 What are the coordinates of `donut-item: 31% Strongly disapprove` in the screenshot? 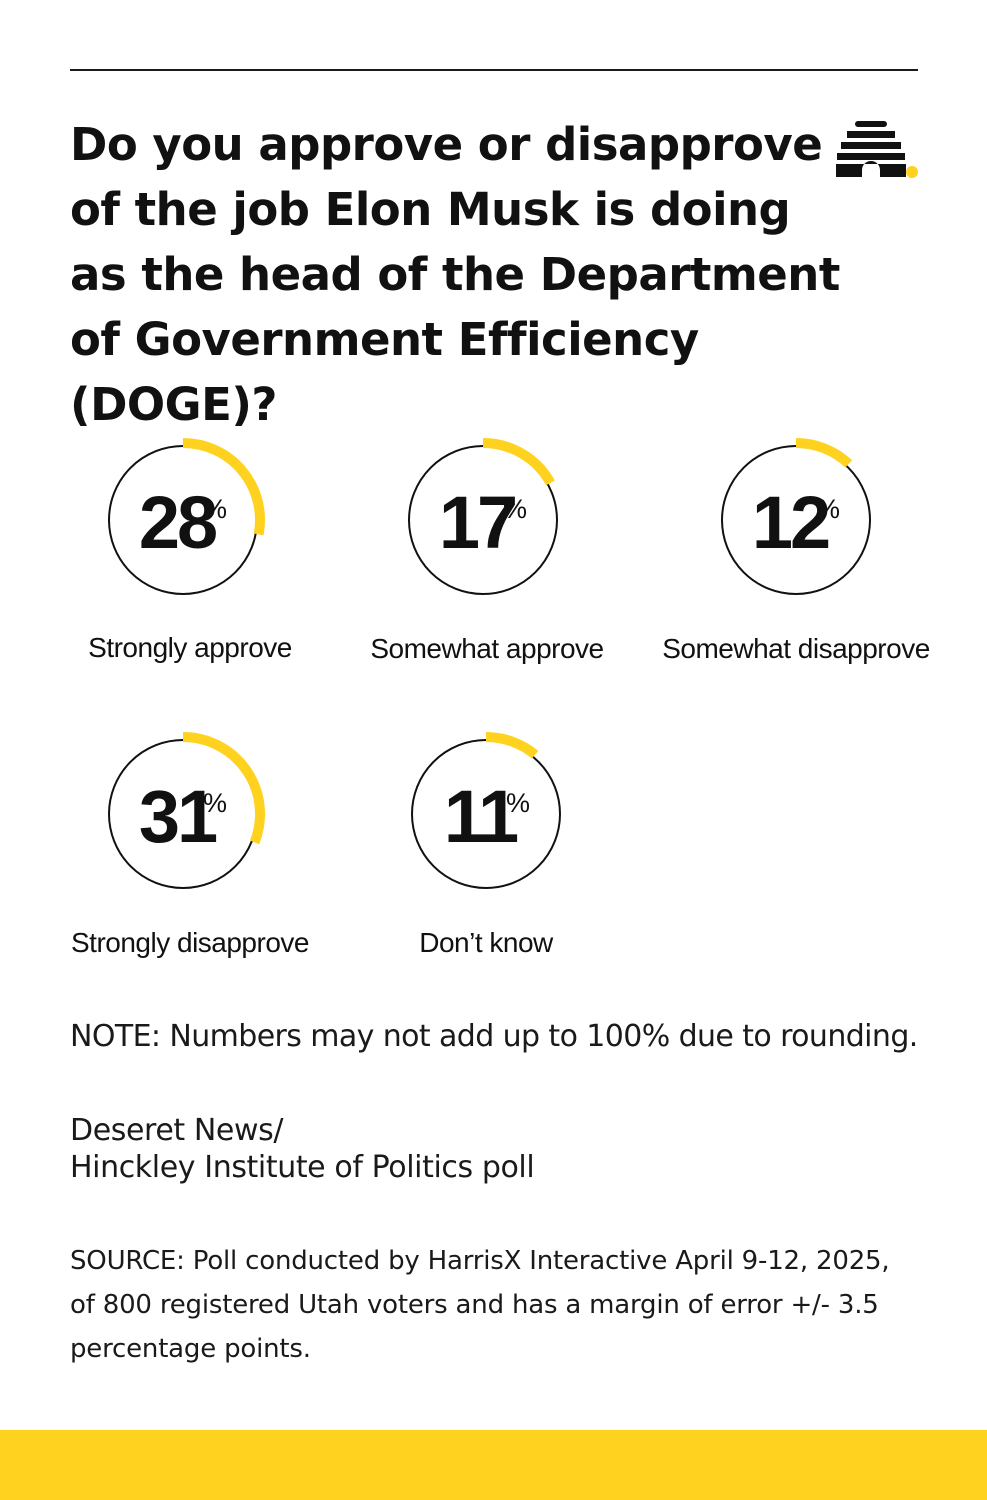 It's located at (190, 845).